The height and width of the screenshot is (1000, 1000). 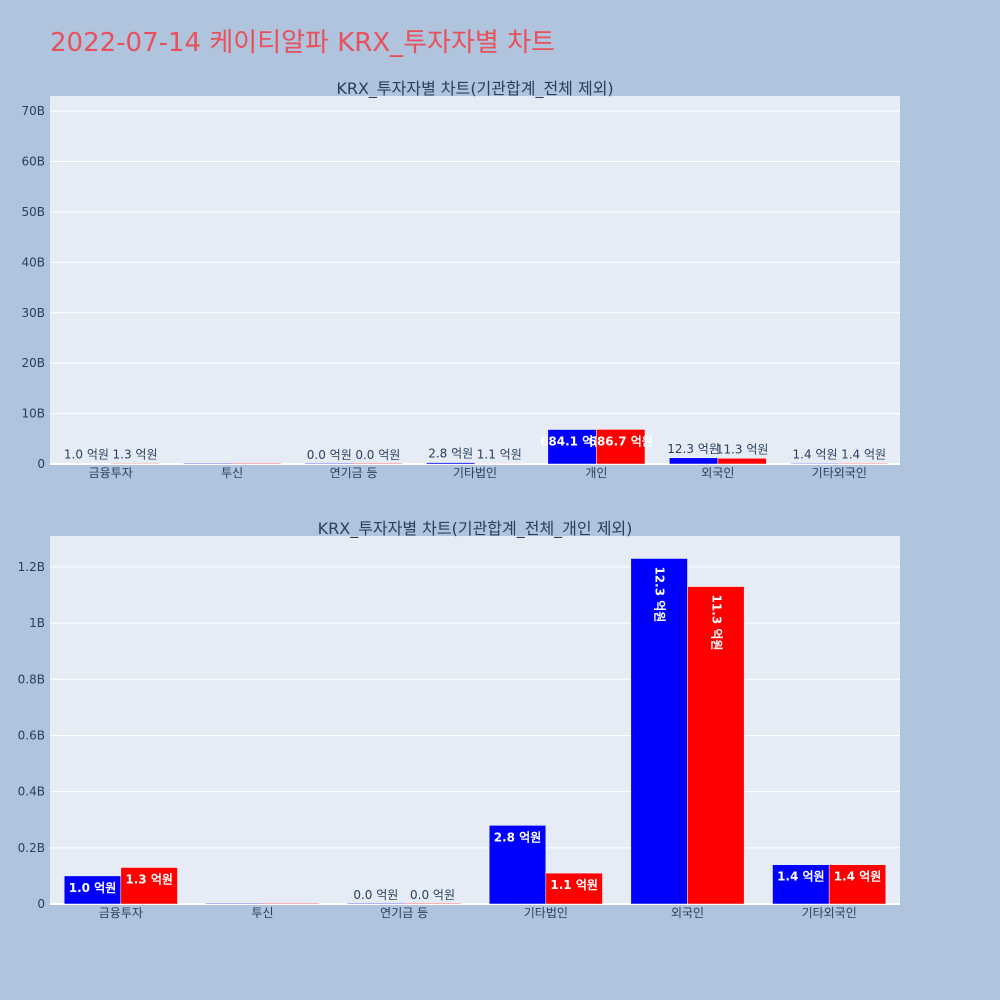 What do you see at coordinates (33, 313) in the screenshot?
I see `y-tick-label: 30B` at bounding box center [33, 313].